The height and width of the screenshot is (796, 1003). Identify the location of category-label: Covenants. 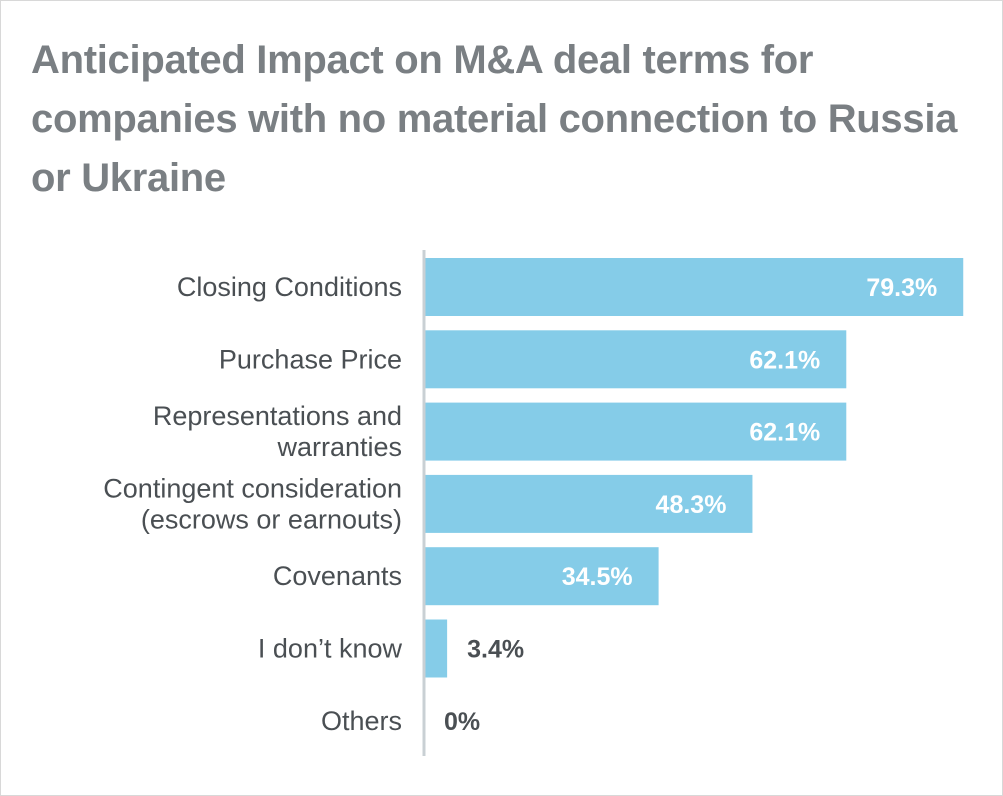
(337, 576).